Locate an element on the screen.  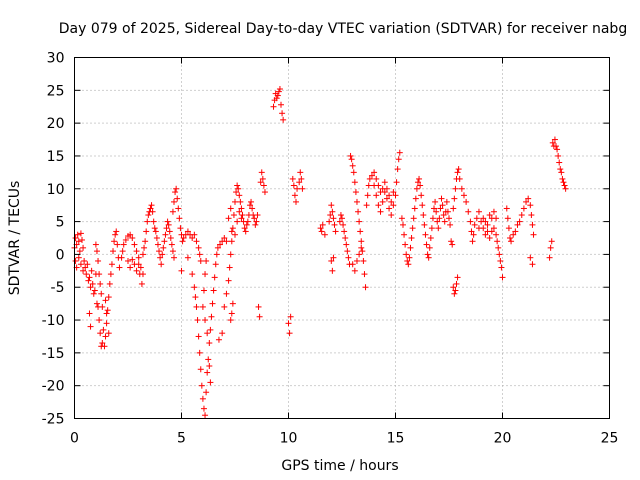
y-tick-label: 20 is located at coordinates (56, 124).